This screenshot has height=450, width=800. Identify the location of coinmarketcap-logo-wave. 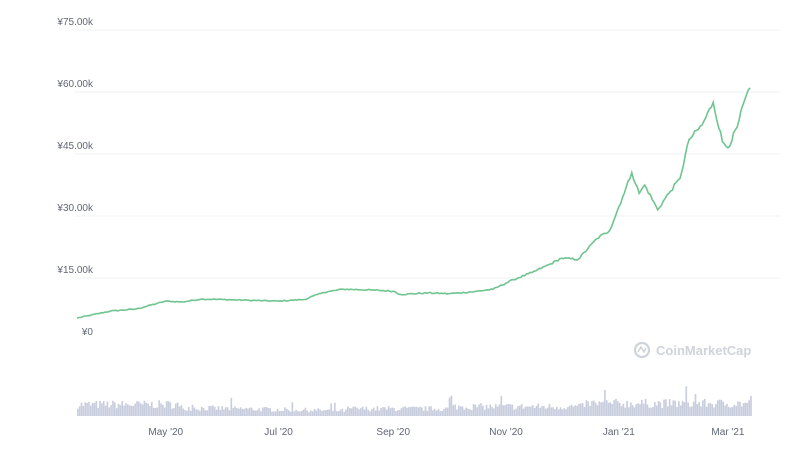
(642, 349).